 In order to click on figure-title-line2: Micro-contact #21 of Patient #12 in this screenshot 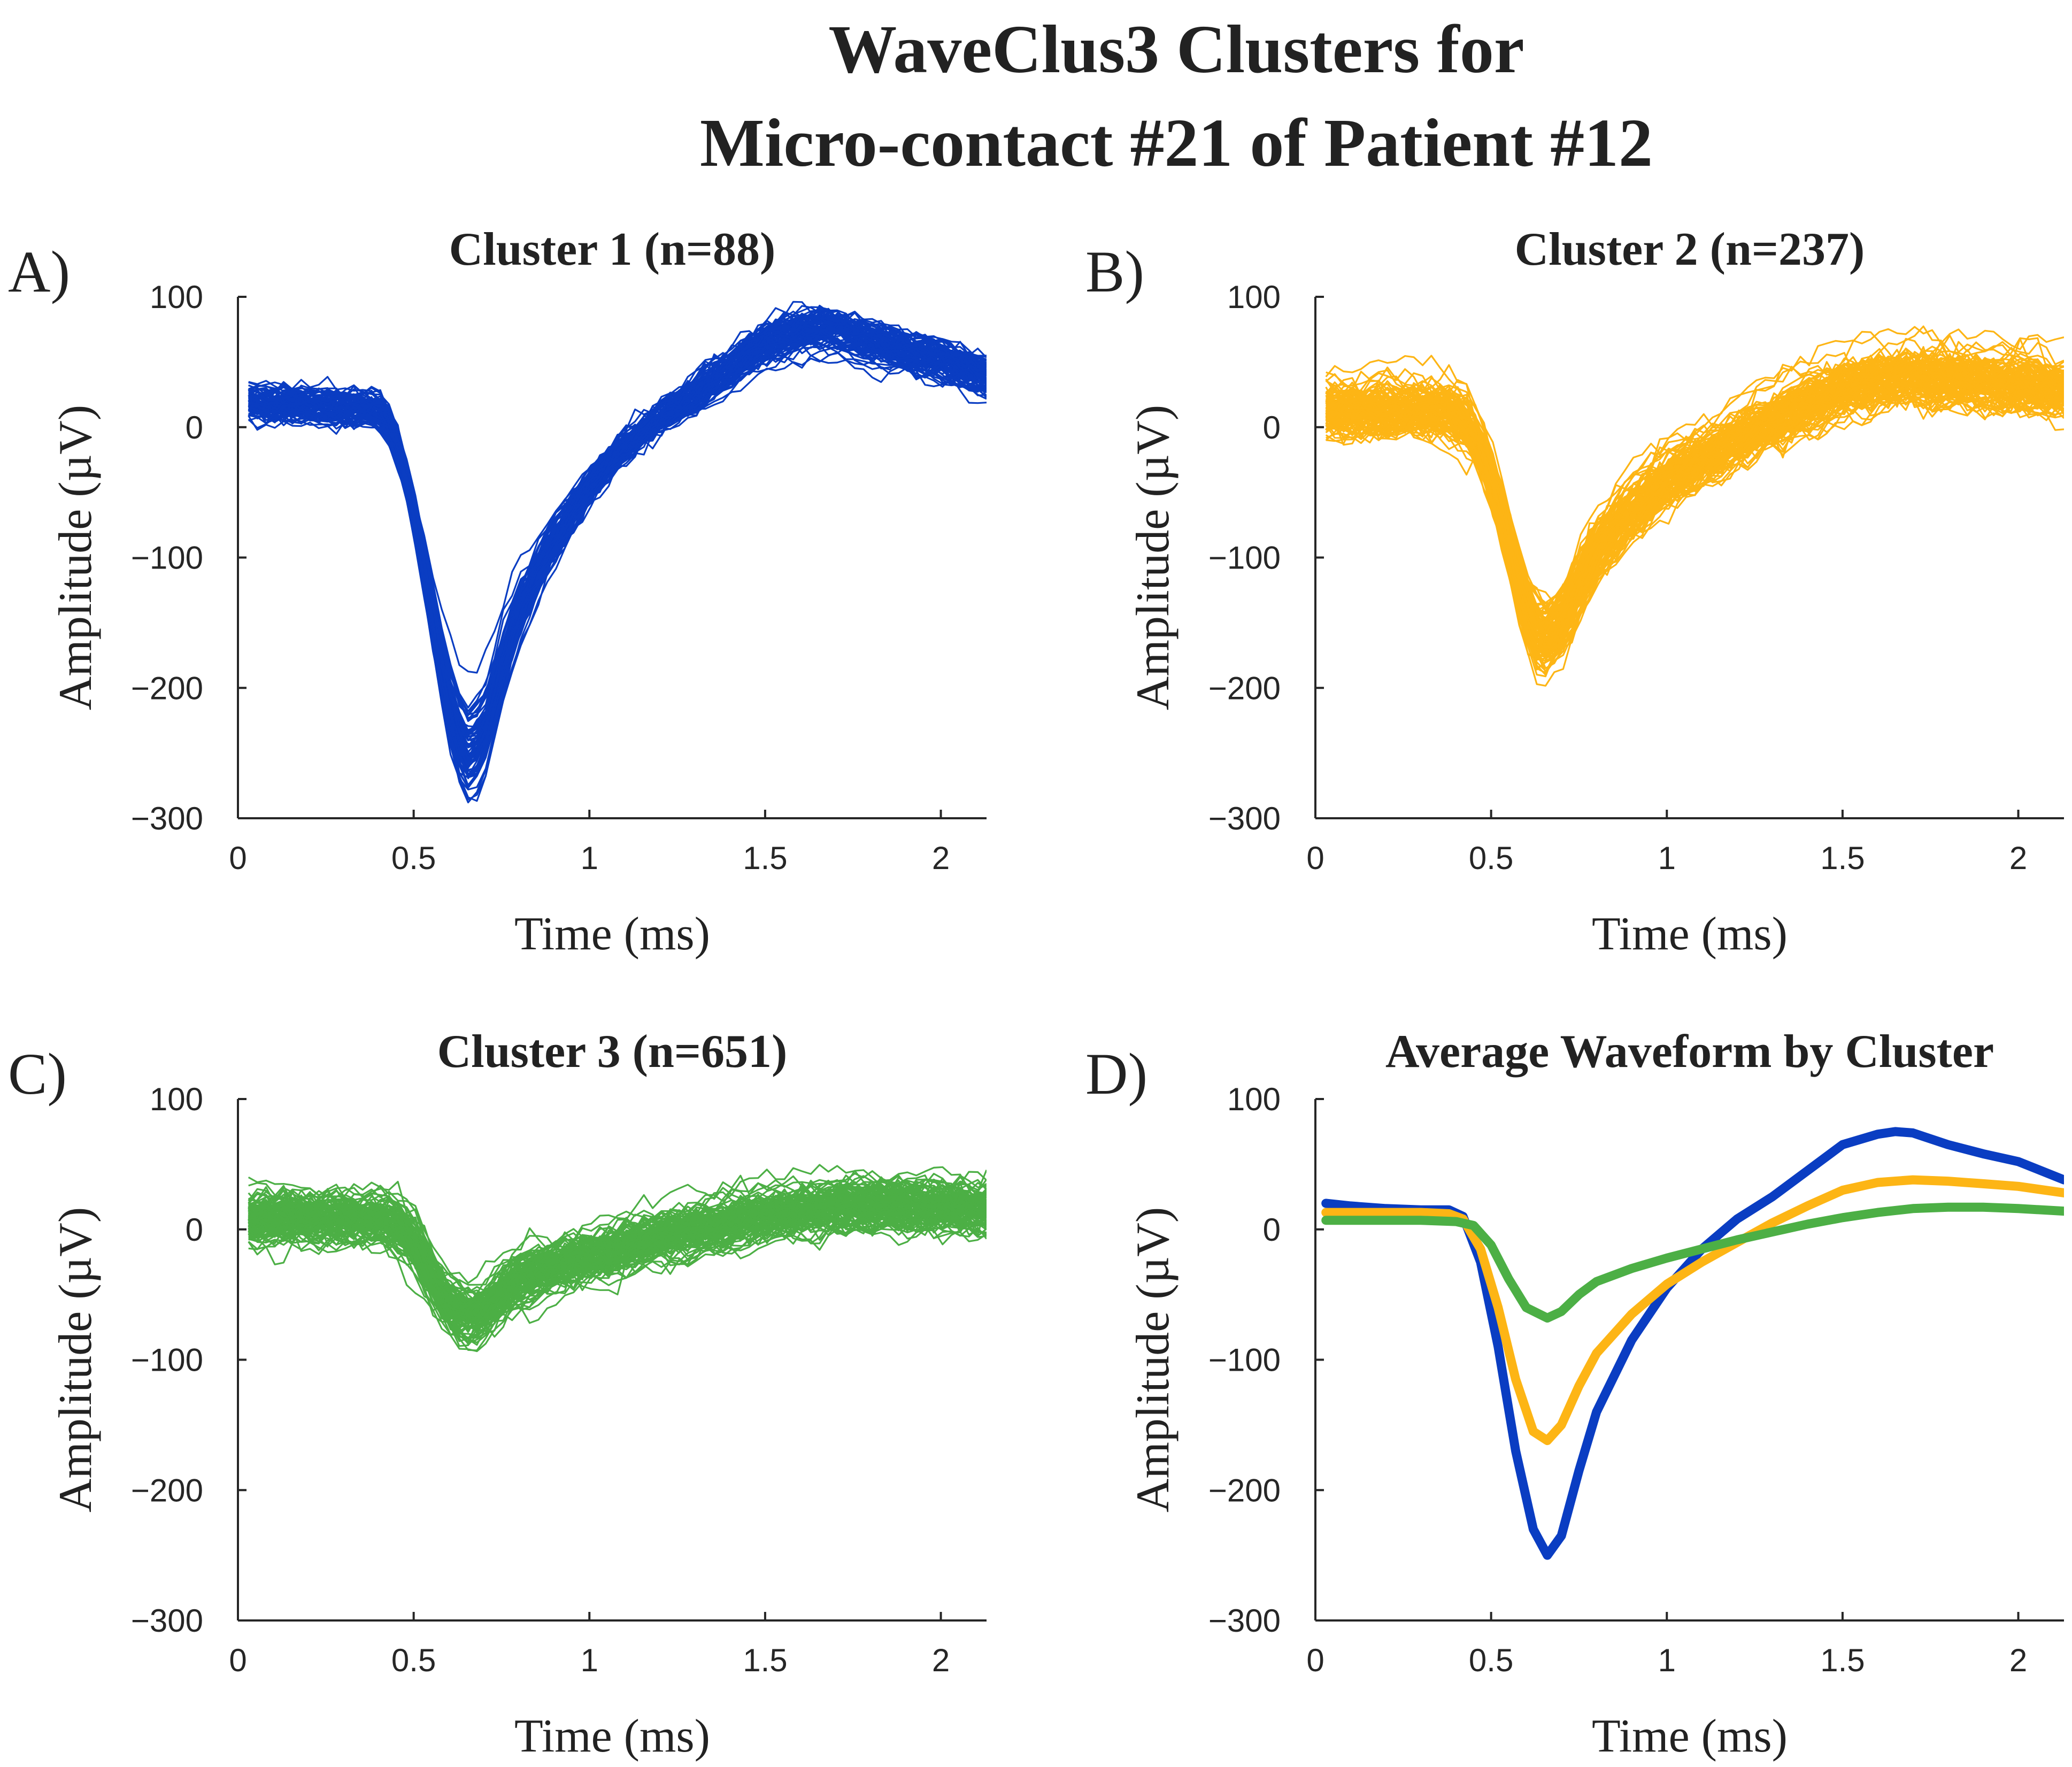, I will do `click(1176, 143)`.